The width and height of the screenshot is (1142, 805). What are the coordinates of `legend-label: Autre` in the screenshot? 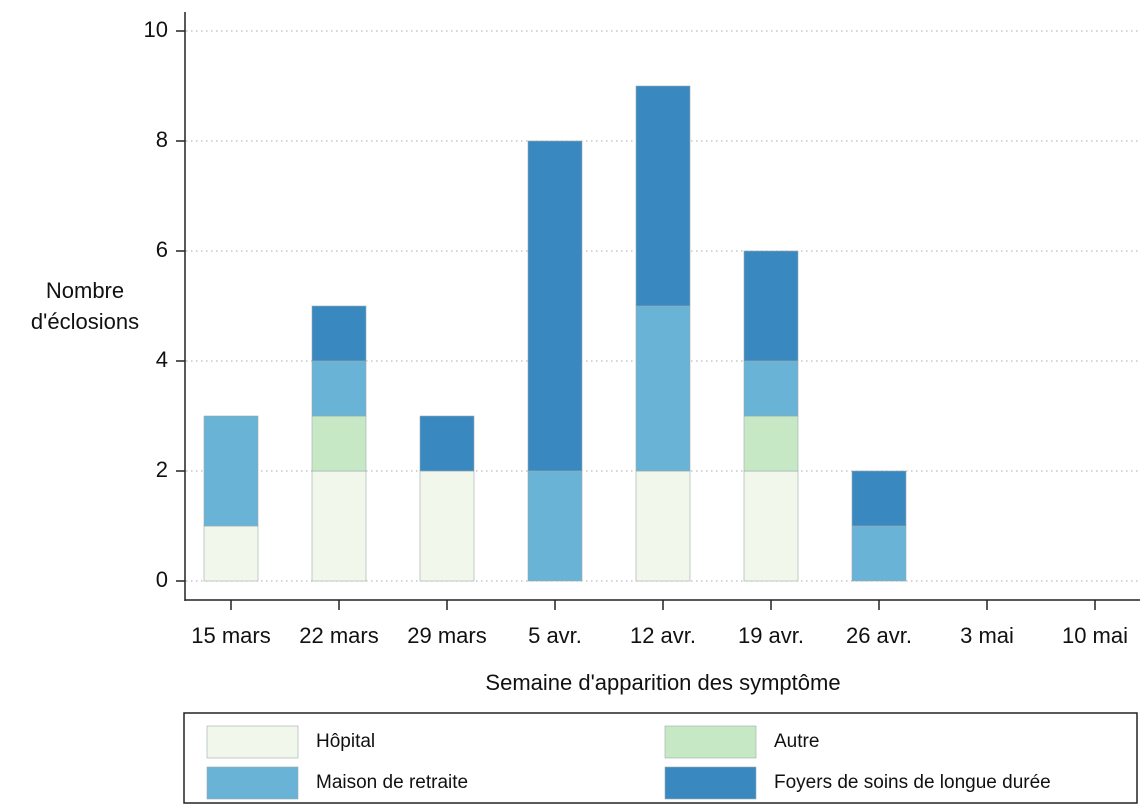 It's located at (796, 741).